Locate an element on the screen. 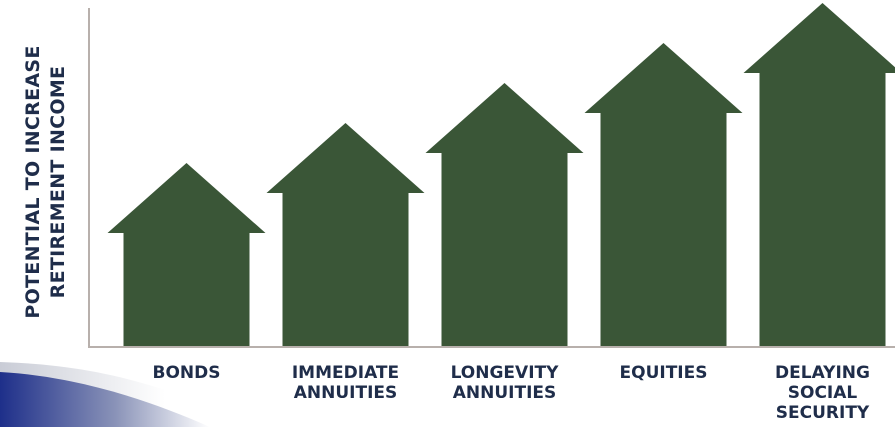  category-label-3-line-1: LONGEVITY is located at coordinates (504, 373).